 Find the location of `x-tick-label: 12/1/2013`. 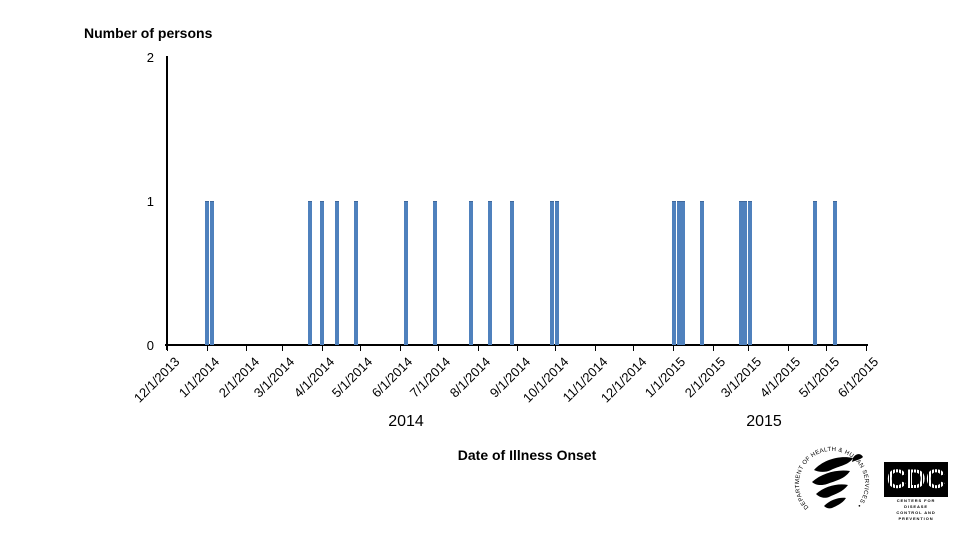

x-tick-label: 12/1/2013 is located at coordinates (157, 380).